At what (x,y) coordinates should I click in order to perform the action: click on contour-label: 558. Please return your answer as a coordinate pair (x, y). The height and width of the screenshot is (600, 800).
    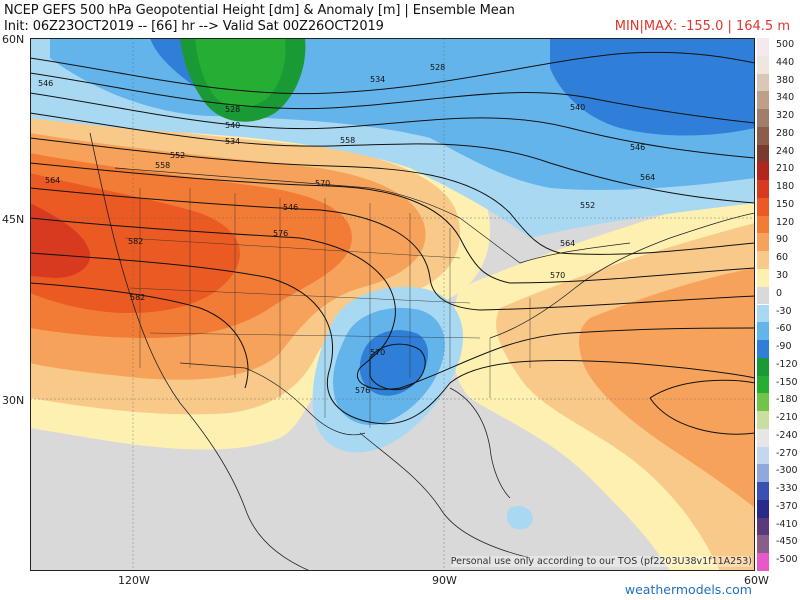
    Looking at the image, I should click on (347, 140).